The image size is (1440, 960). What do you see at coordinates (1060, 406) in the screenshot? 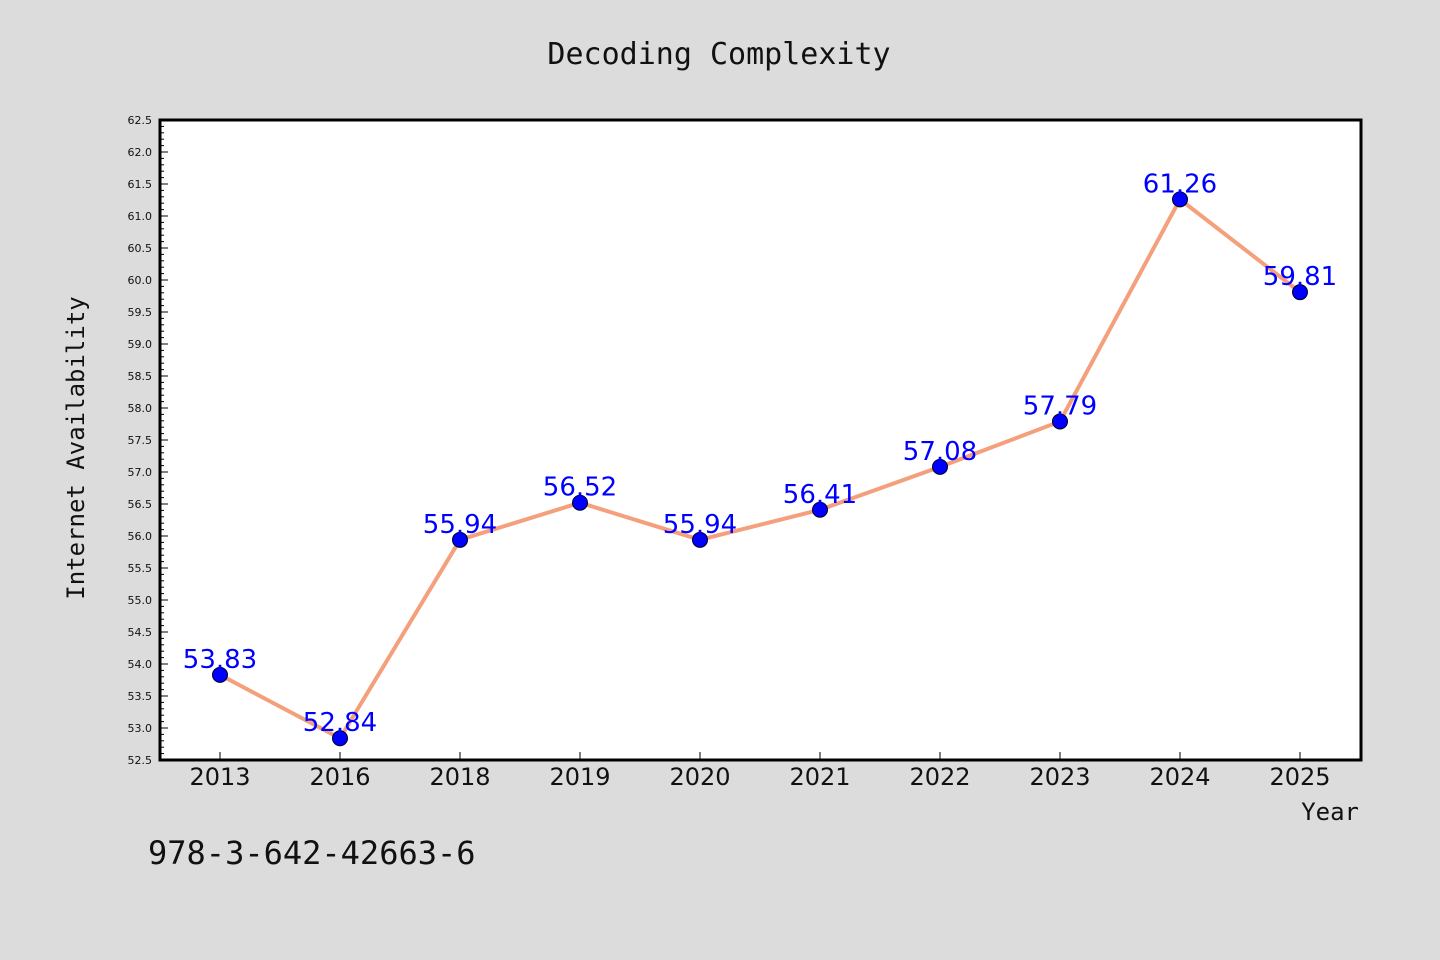
I see `data-label: 57.79` at bounding box center [1060, 406].